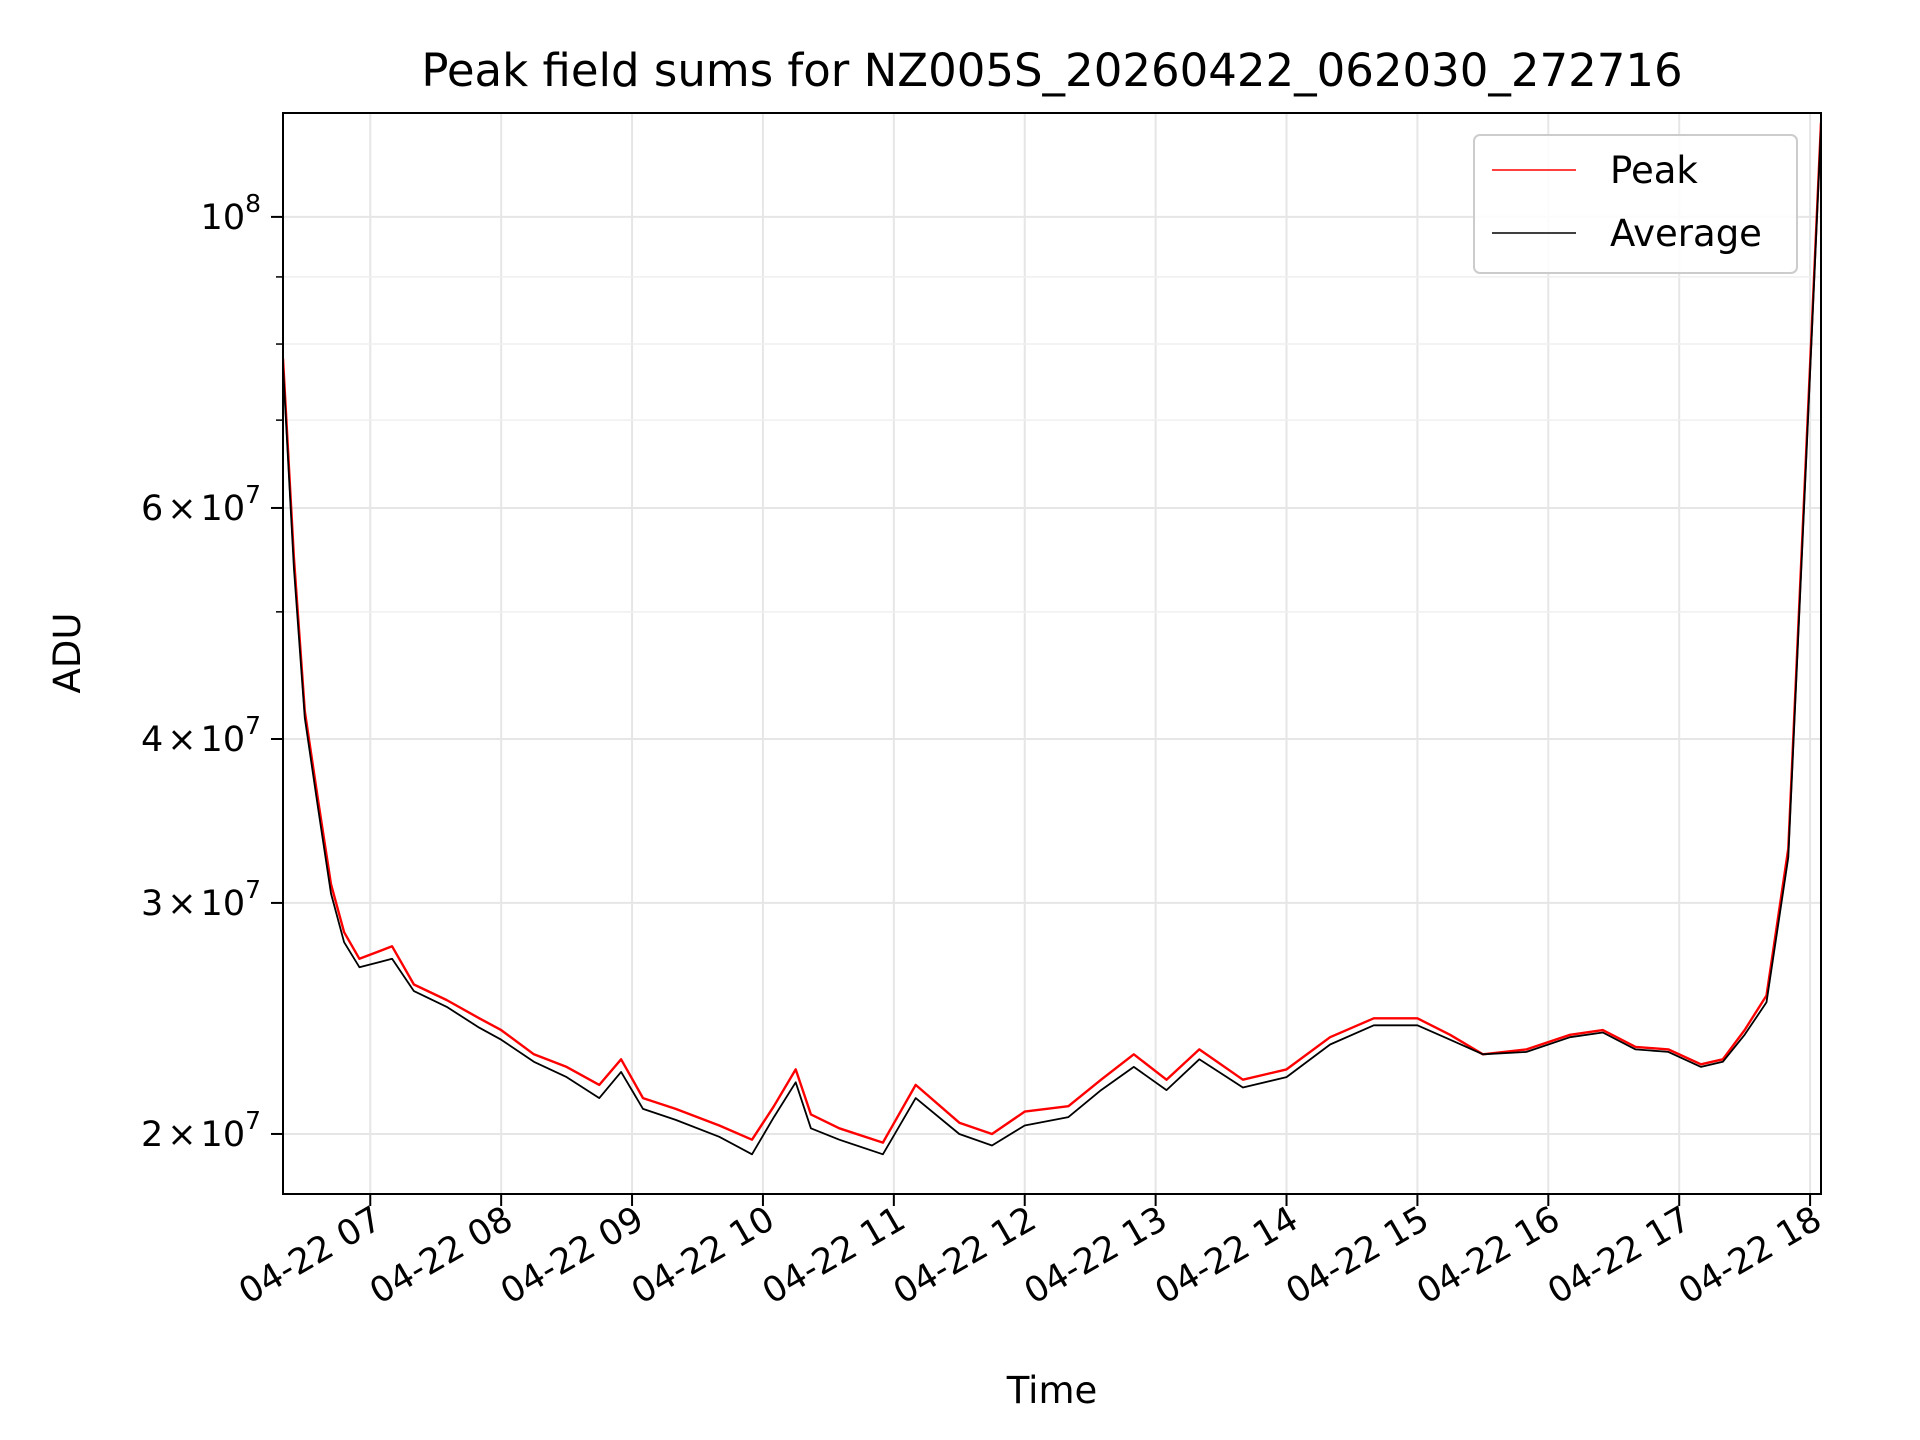 This screenshot has height=1440, width=1920. Describe the element at coordinates (67, 653) in the screenshot. I see `y-axis-label: ADU` at that location.